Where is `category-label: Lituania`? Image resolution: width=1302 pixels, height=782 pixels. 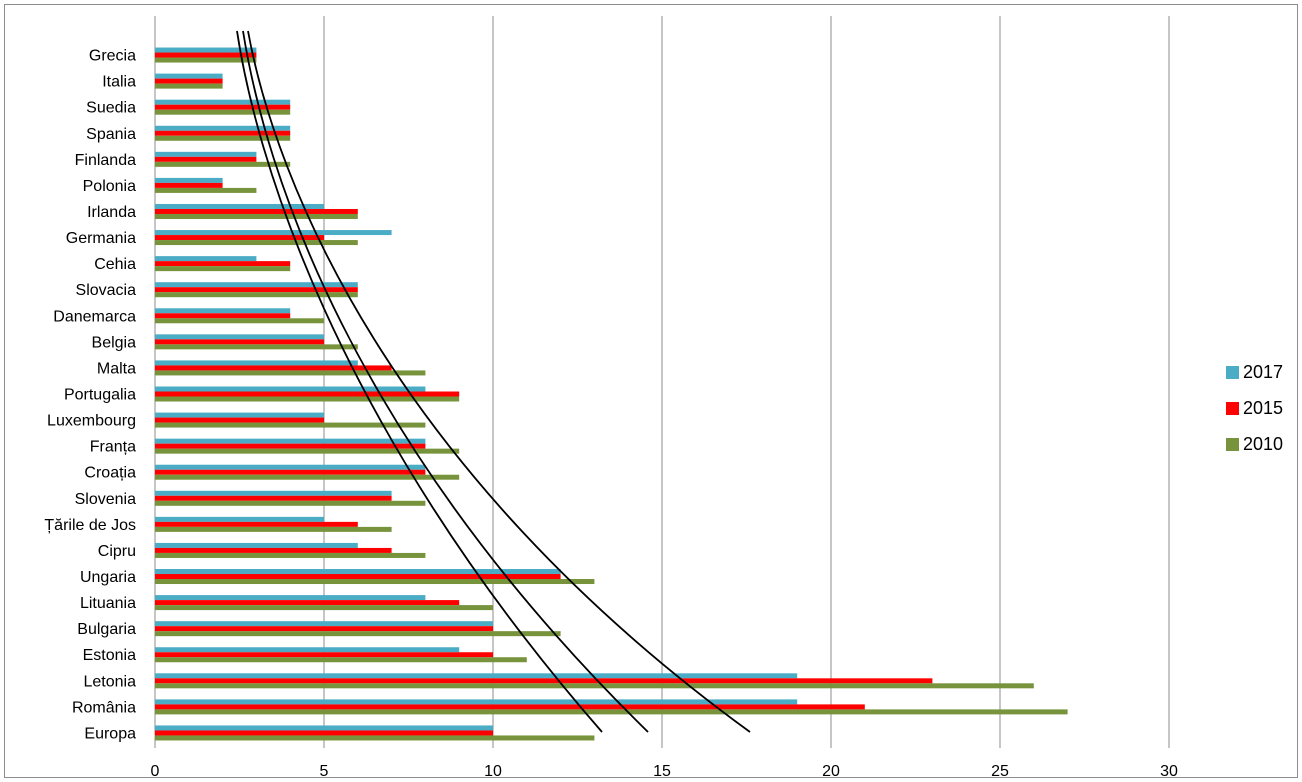 category-label: Lituania is located at coordinates (108, 603).